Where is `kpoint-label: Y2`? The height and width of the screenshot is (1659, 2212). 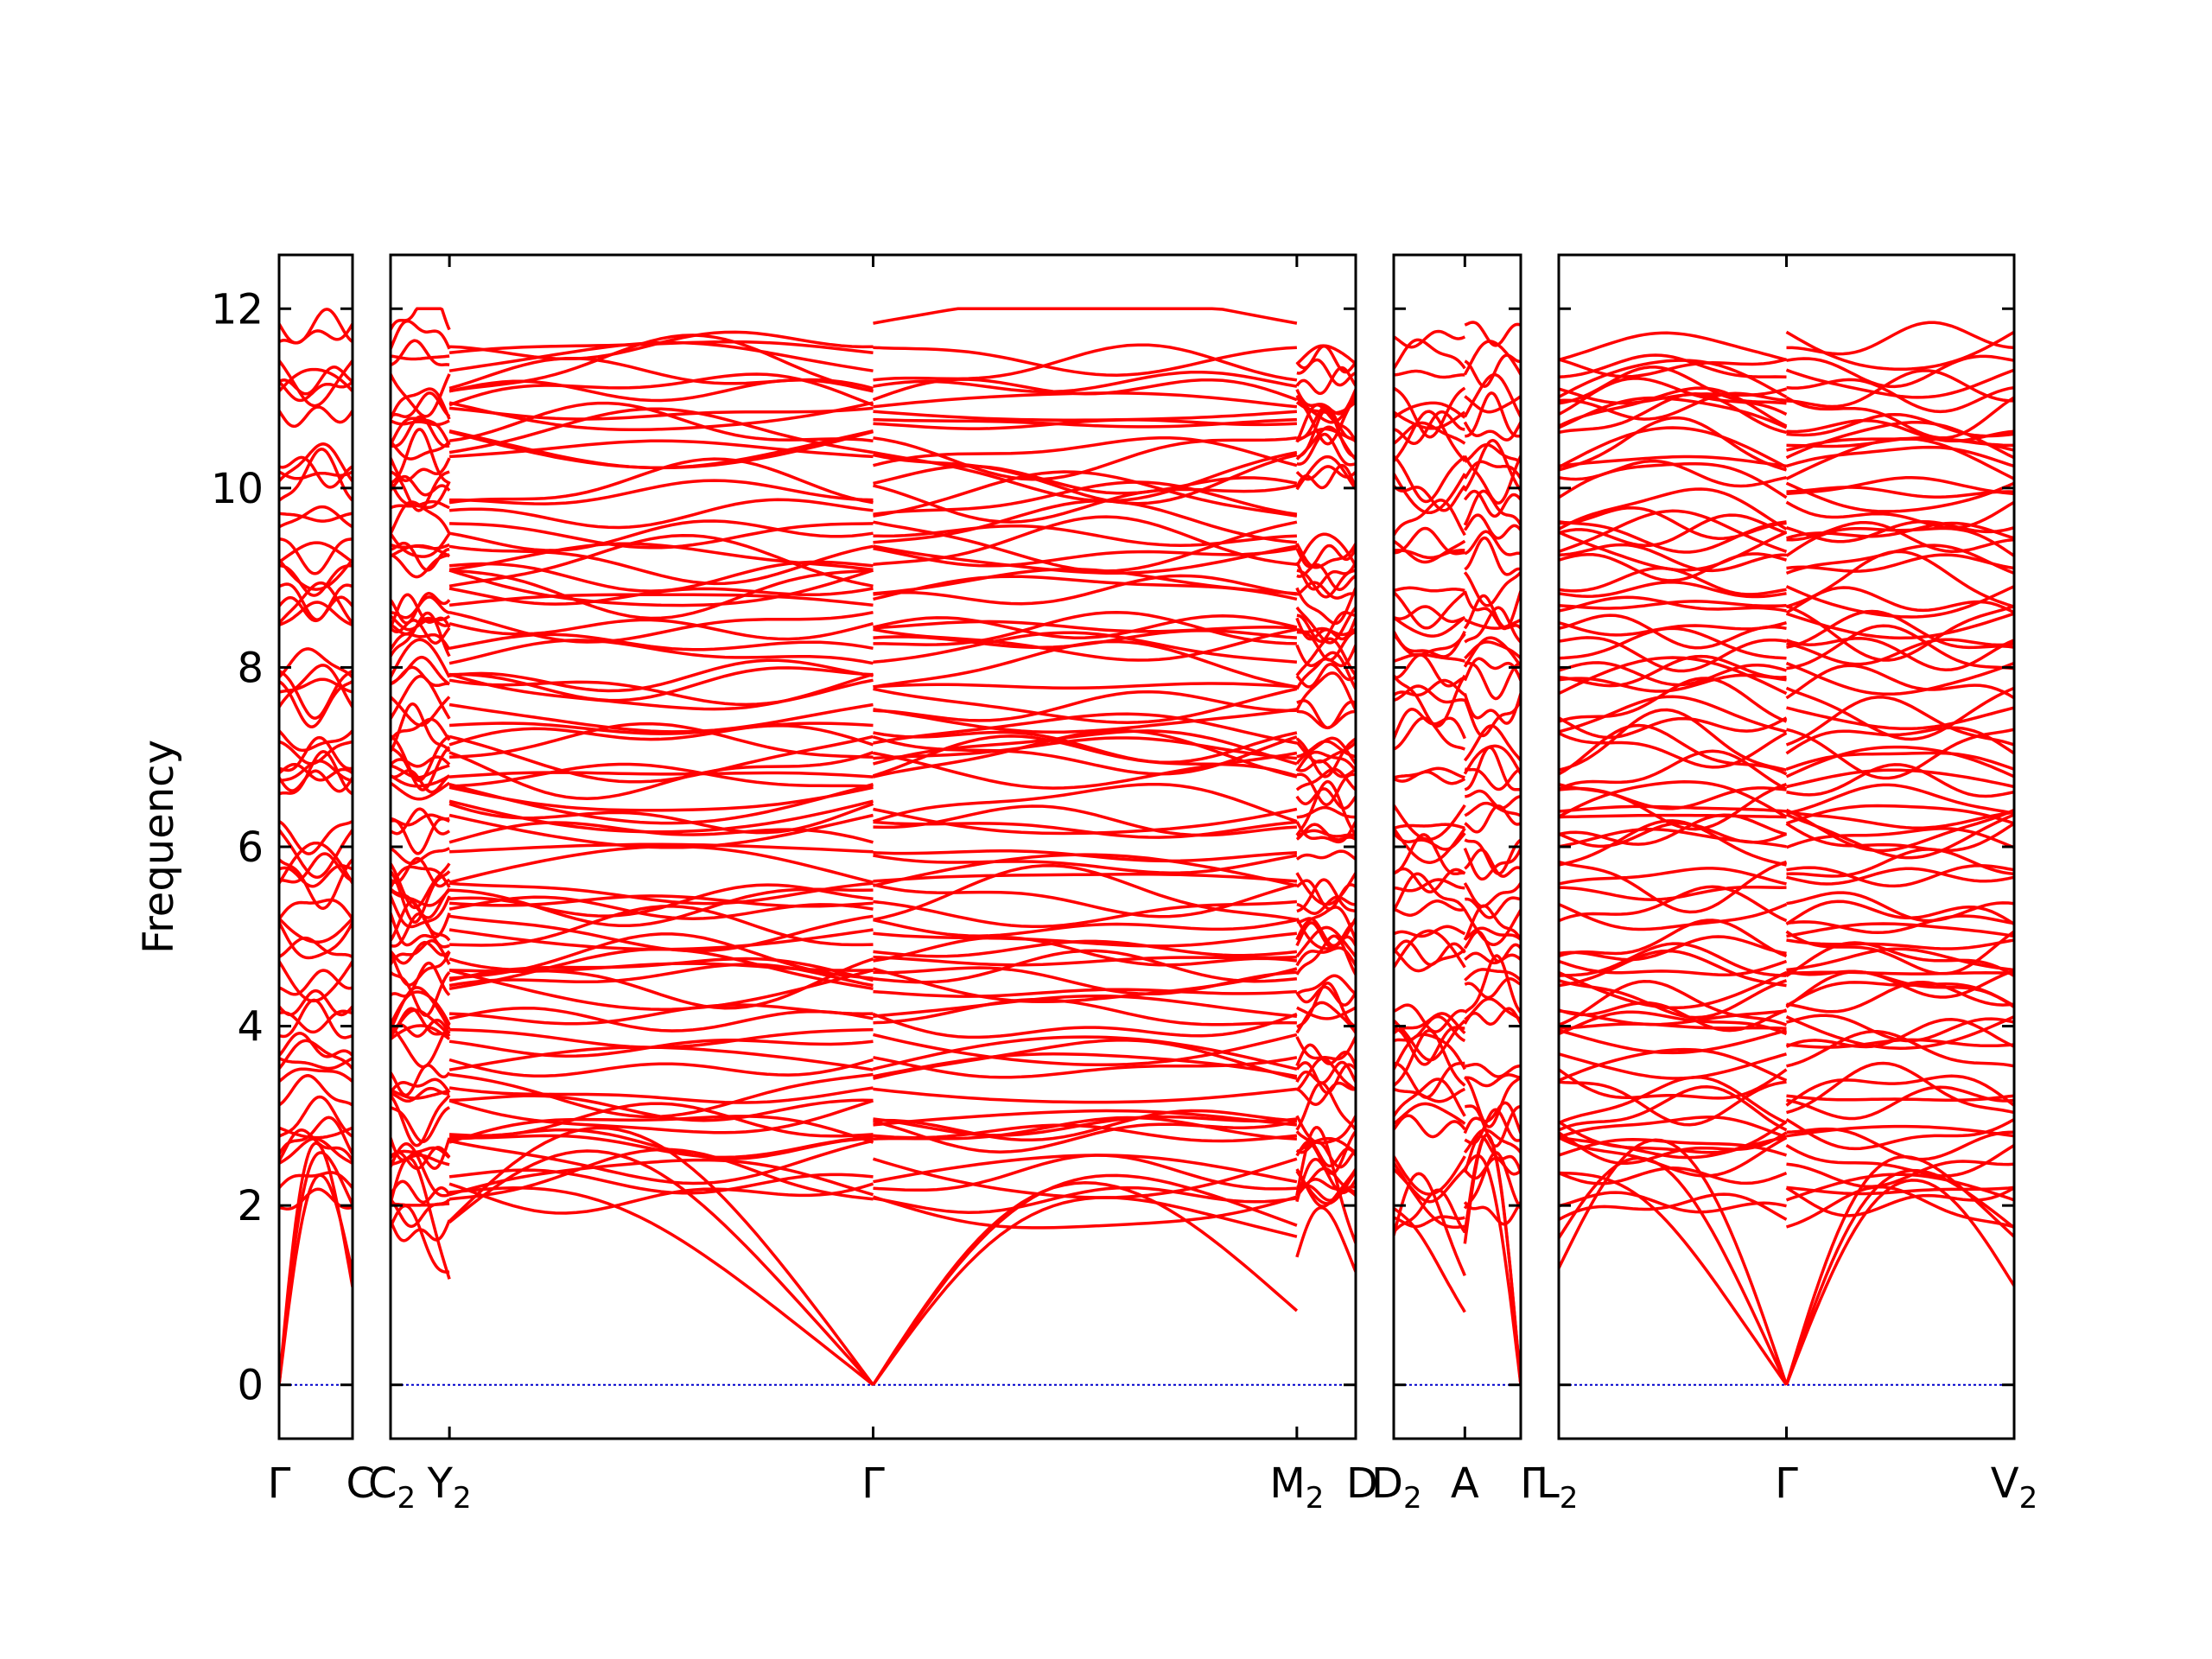 kpoint-label: Y2 is located at coordinates (450, 1487).